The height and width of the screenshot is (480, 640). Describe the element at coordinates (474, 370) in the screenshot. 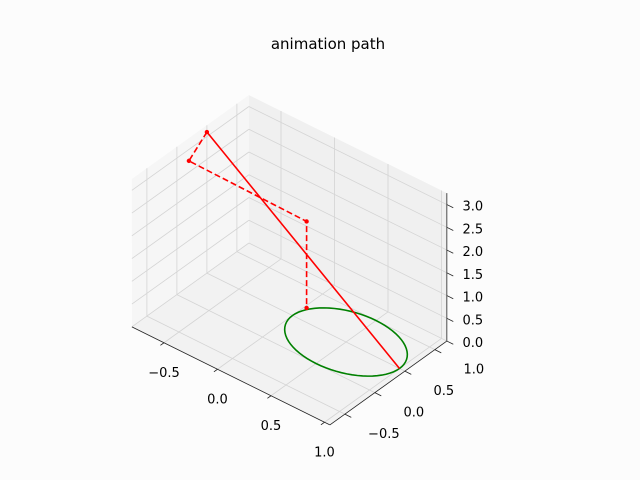

I see `y-tick-label: 1.0` at that location.